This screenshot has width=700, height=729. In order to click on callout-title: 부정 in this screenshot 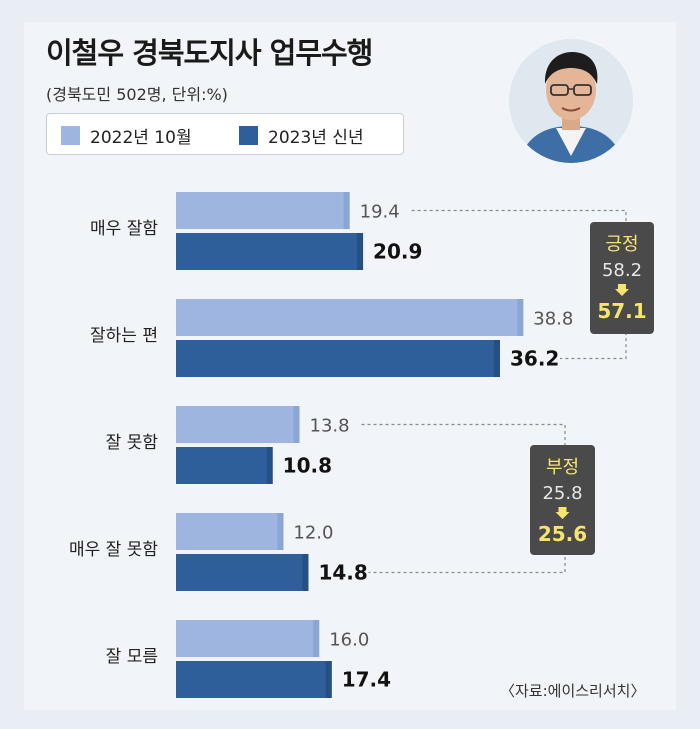, I will do `click(562, 467)`.